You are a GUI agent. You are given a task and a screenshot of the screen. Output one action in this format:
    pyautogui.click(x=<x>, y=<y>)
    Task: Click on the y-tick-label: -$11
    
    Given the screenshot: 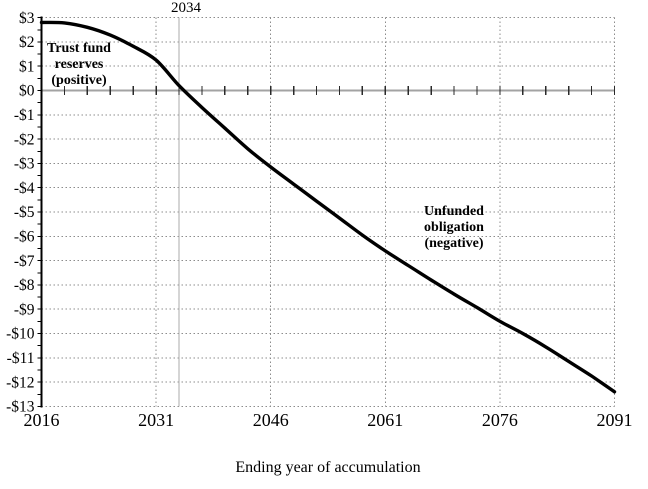 What is the action you would take?
    pyautogui.click(x=21, y=358)
    